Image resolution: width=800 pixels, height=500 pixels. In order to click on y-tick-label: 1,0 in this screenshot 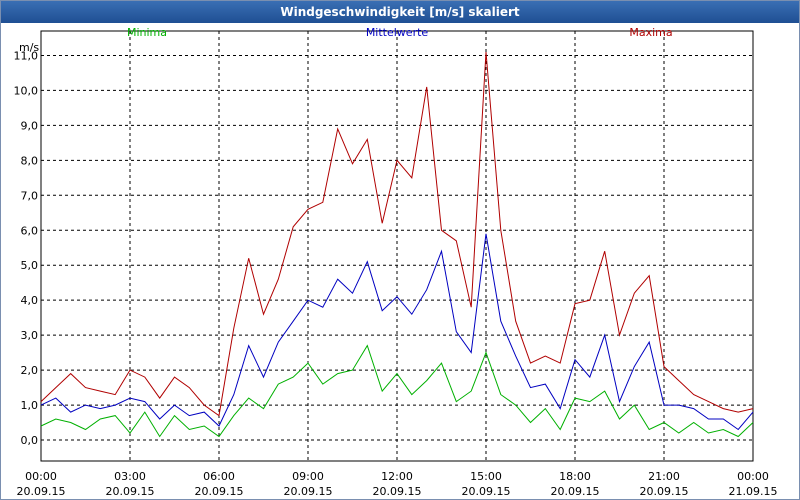, I will do `click(30, 405)`.